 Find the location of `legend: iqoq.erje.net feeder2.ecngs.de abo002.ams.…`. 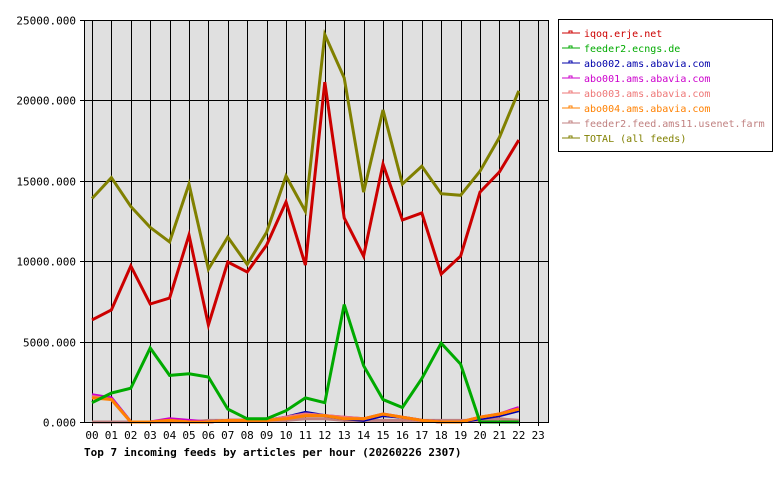

legend: iqoq.erje.net feeder2.ecngs.de abo002.ams.… is located at coordinates (665, 85).